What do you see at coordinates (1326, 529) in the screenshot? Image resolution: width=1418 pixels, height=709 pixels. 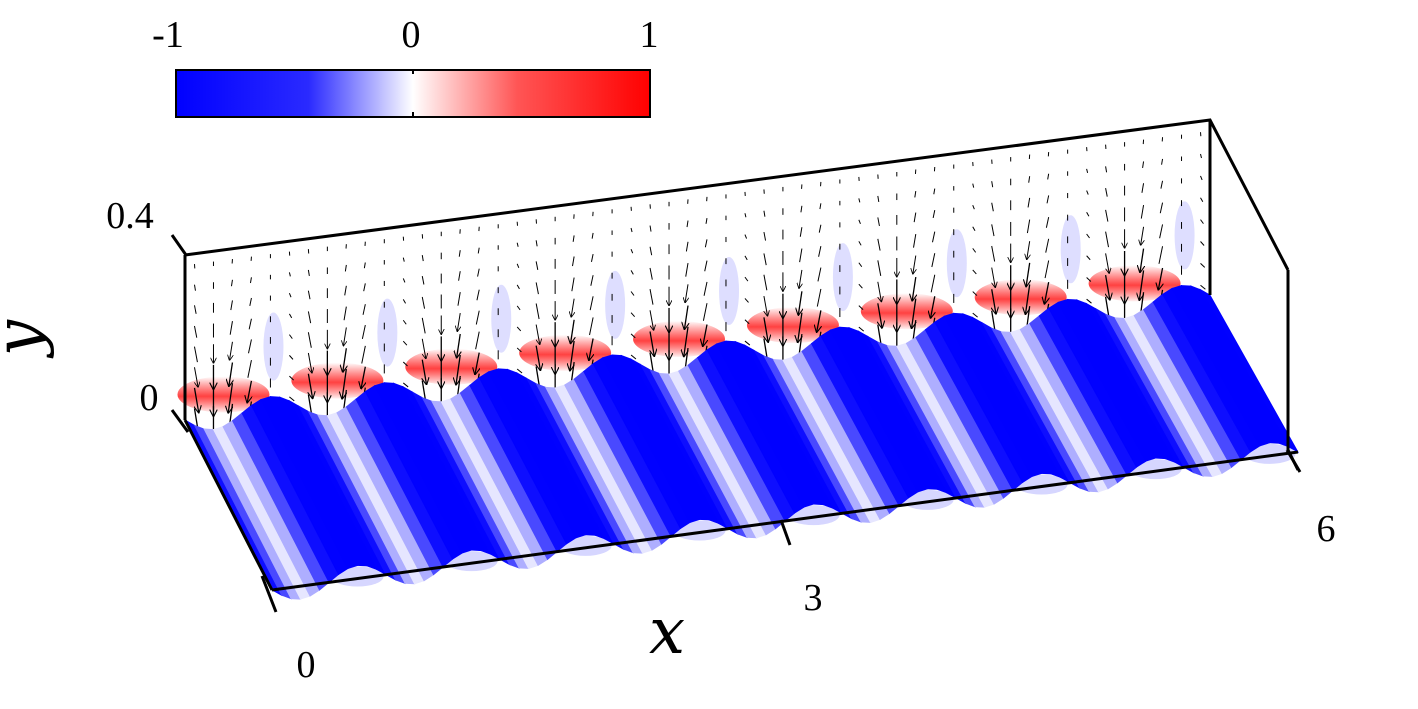 I see `x-tick-label-right: 6` at bounding box center [1326, 529].